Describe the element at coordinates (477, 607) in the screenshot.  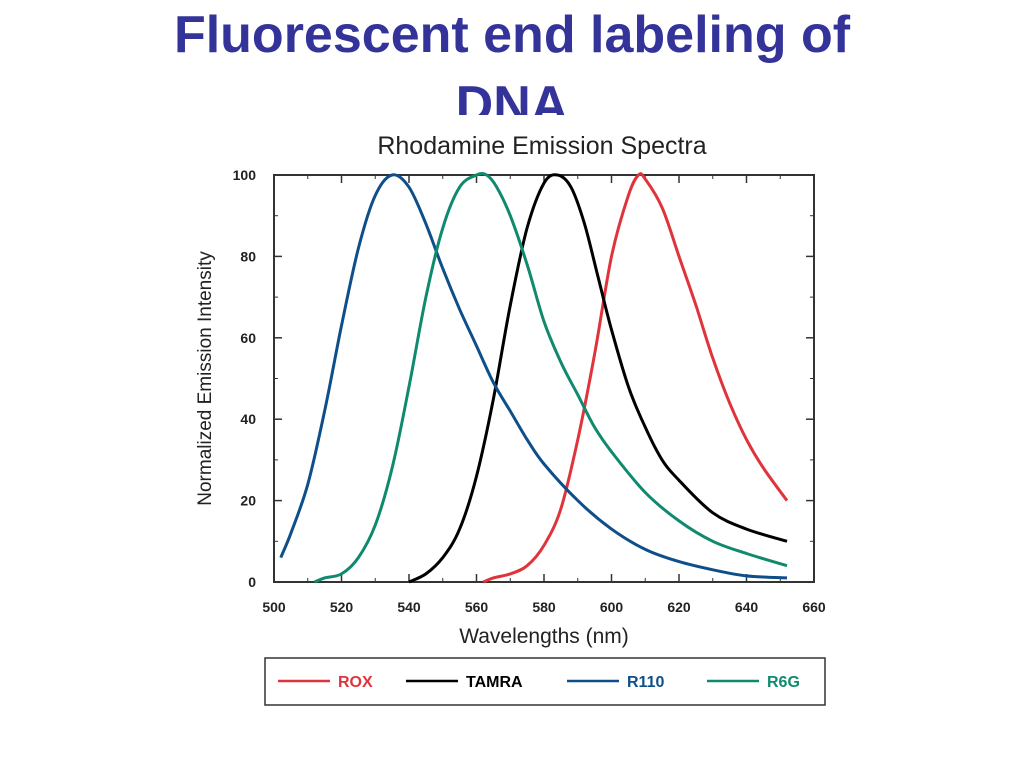
I see `x-tick-label: 560` at that location.